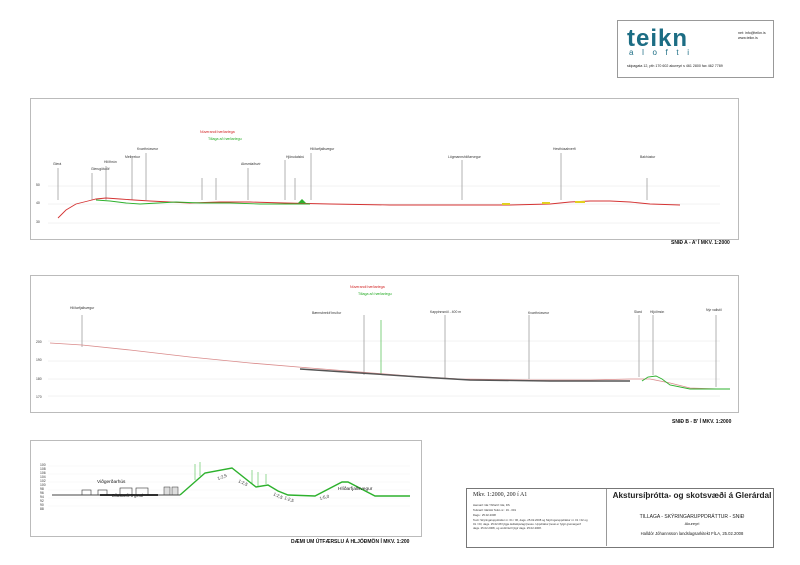  What do you see at coordinates (39, 342) in the screenshot?
I see `section-b-axis-label: 200` at bounding box center [39, 342].